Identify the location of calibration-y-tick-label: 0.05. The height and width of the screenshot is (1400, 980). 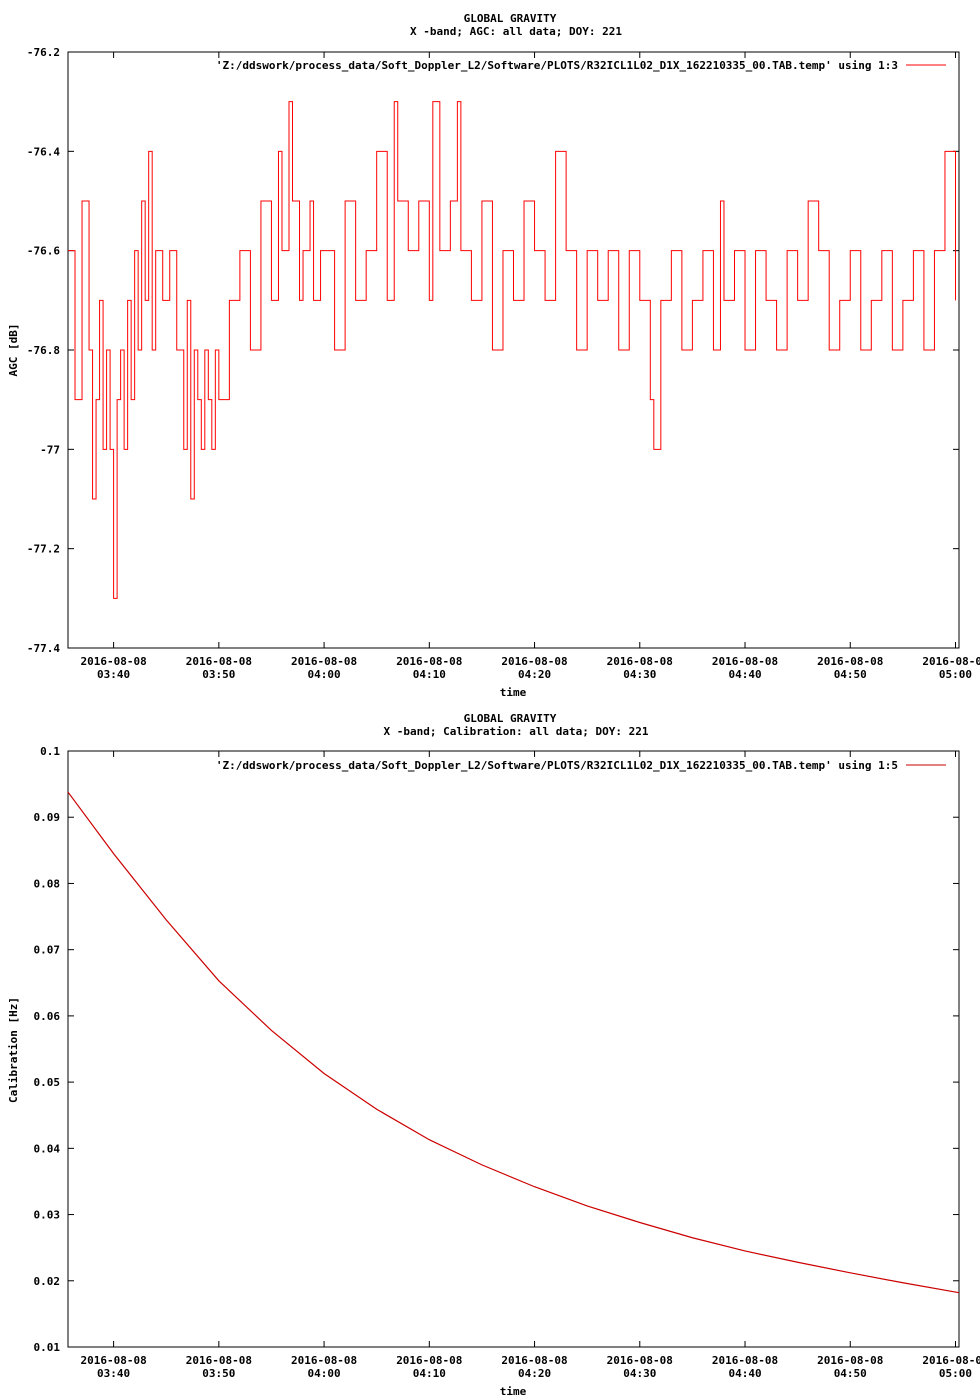
(47, 1082).